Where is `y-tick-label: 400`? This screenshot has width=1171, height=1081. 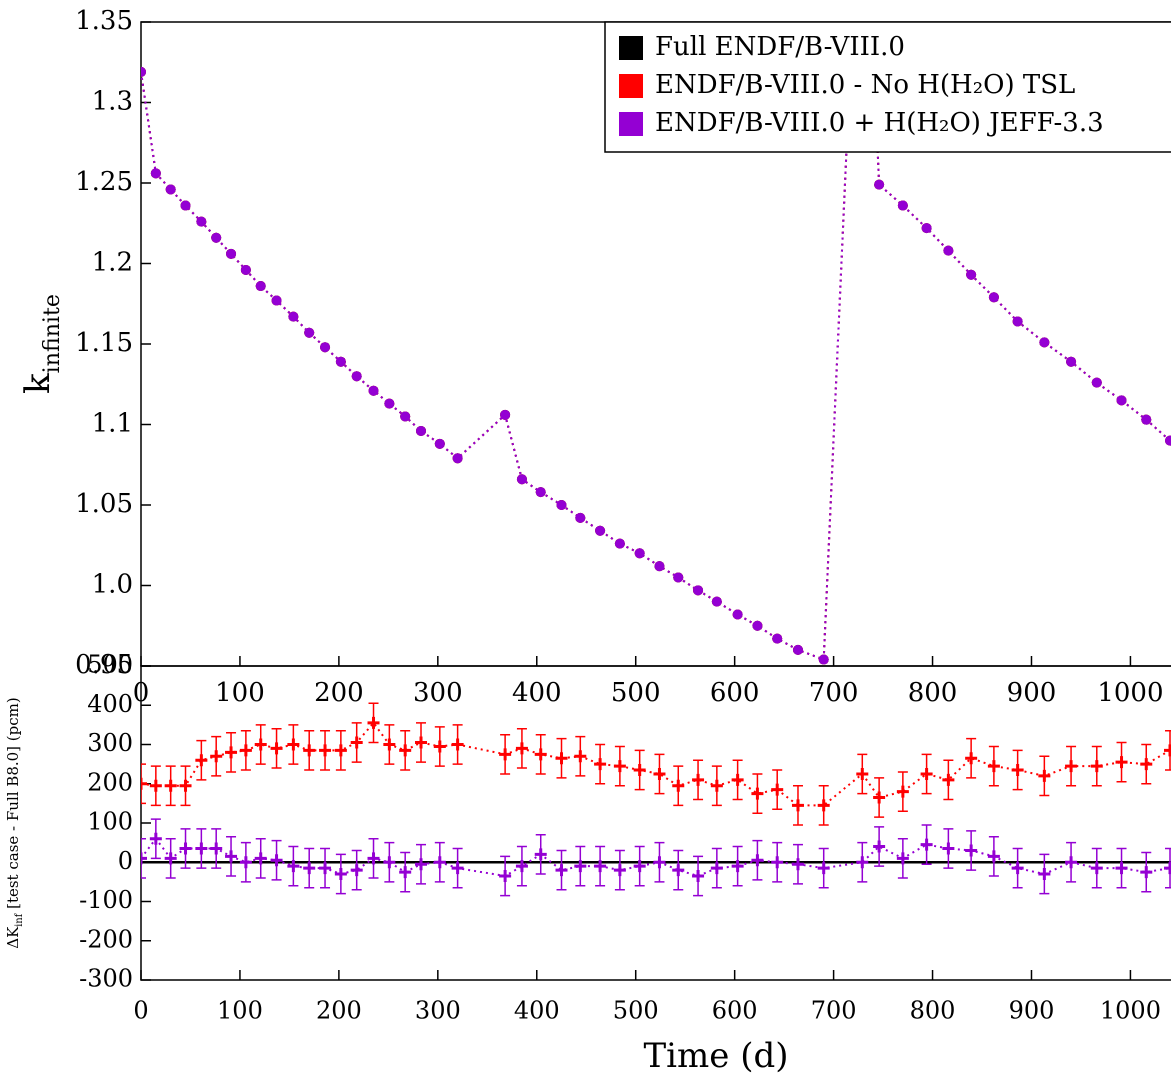 y-tick-label: 400 is located at coordinates (110, 704).